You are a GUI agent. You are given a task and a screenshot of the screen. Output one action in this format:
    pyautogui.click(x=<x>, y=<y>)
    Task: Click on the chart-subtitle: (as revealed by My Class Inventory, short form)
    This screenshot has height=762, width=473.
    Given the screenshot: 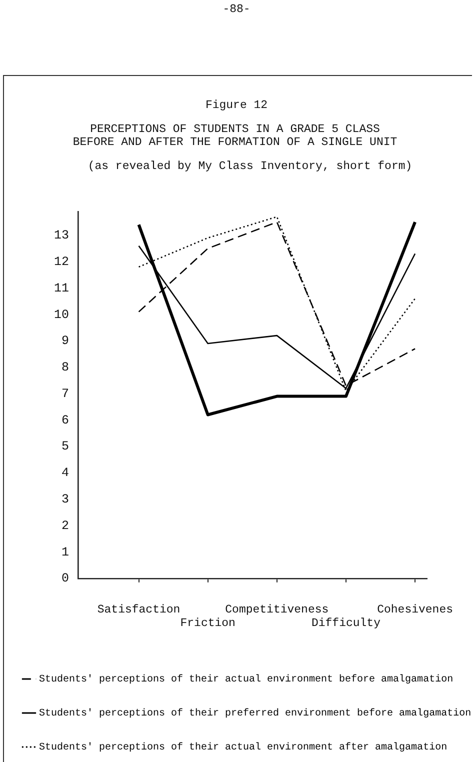 What is the action you would take?
    pyautogui.click(x=250, y=167)
    